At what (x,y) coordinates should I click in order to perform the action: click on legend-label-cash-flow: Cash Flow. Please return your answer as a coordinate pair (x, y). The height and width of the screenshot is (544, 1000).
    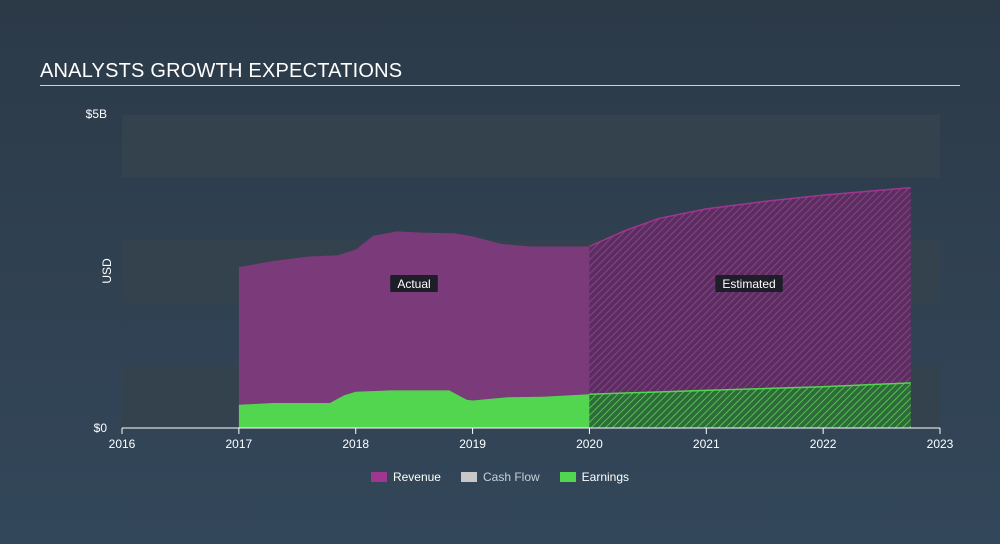
    Looking at the image, I should click on (511, 477).